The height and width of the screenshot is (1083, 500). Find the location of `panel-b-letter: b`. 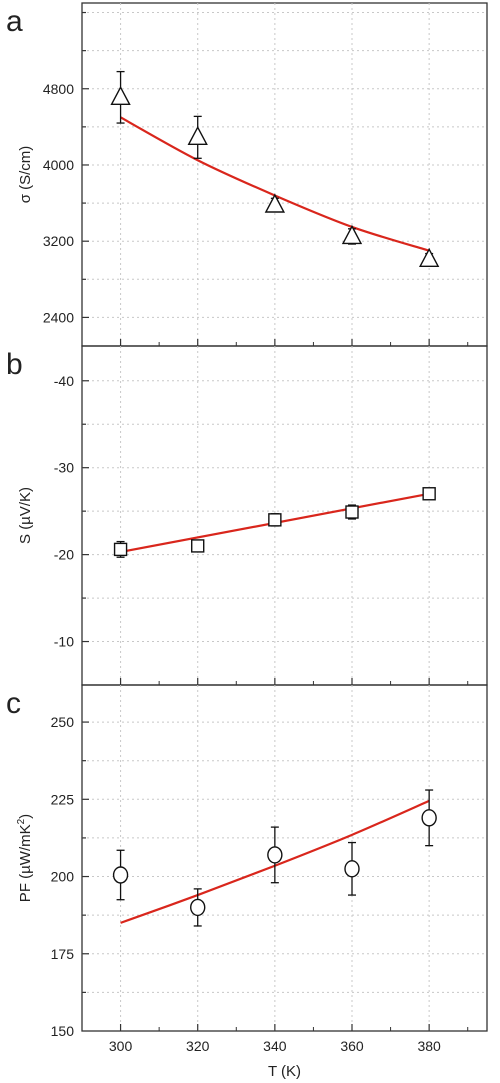

panel-b-letter: b is located at coordinates (14, 364).